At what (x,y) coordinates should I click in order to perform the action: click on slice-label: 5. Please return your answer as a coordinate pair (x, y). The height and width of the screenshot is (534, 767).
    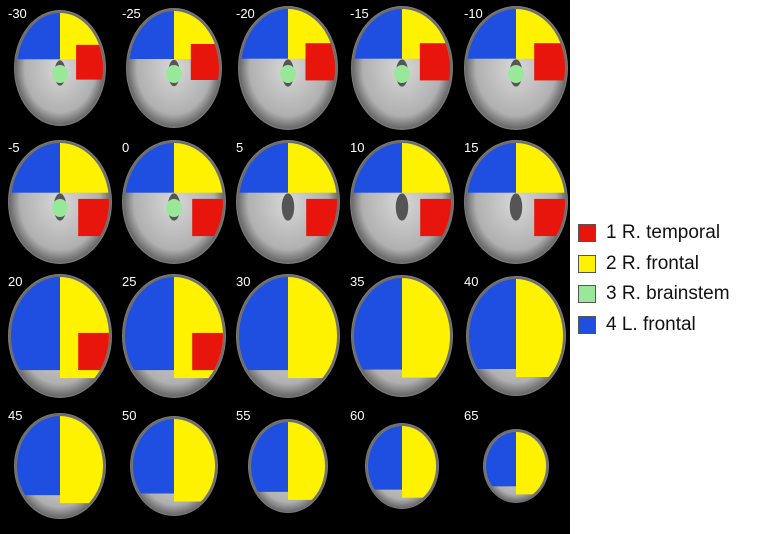
    Looking at the image, I should click on (239, 147).